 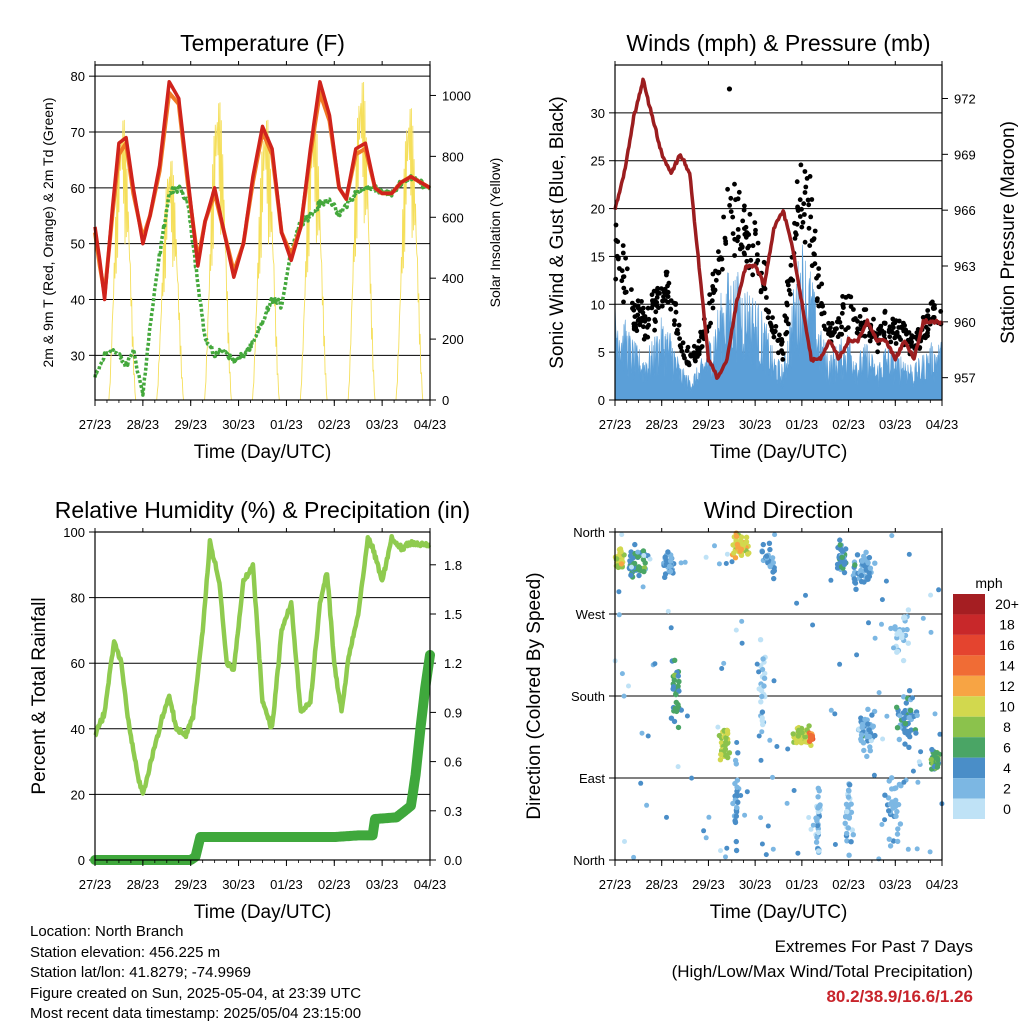 What do you see at coordinates (965, 266) in the screenshot?
I see `y2-tick-label: 963` at bounding box center [965, 266].